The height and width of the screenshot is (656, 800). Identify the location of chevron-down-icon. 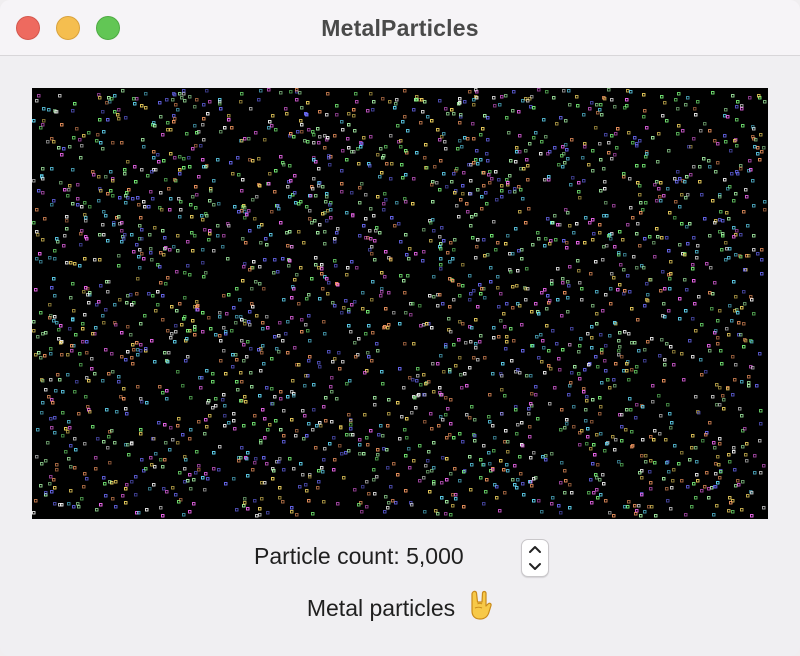
(535, 566).